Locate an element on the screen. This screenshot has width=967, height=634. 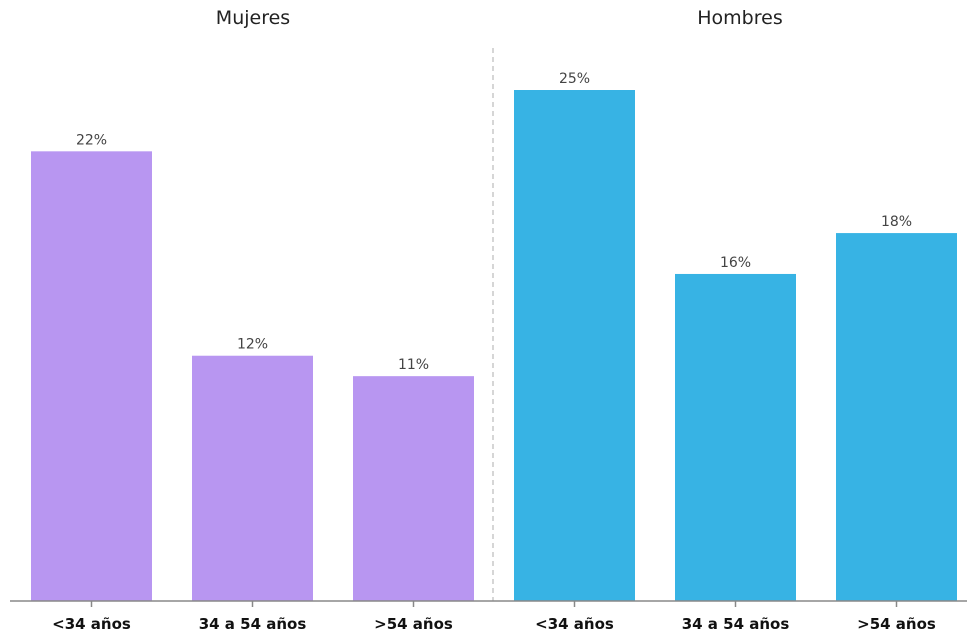
x-tick-label-hombres-0: <34 años is located at coordinates (574, 624).